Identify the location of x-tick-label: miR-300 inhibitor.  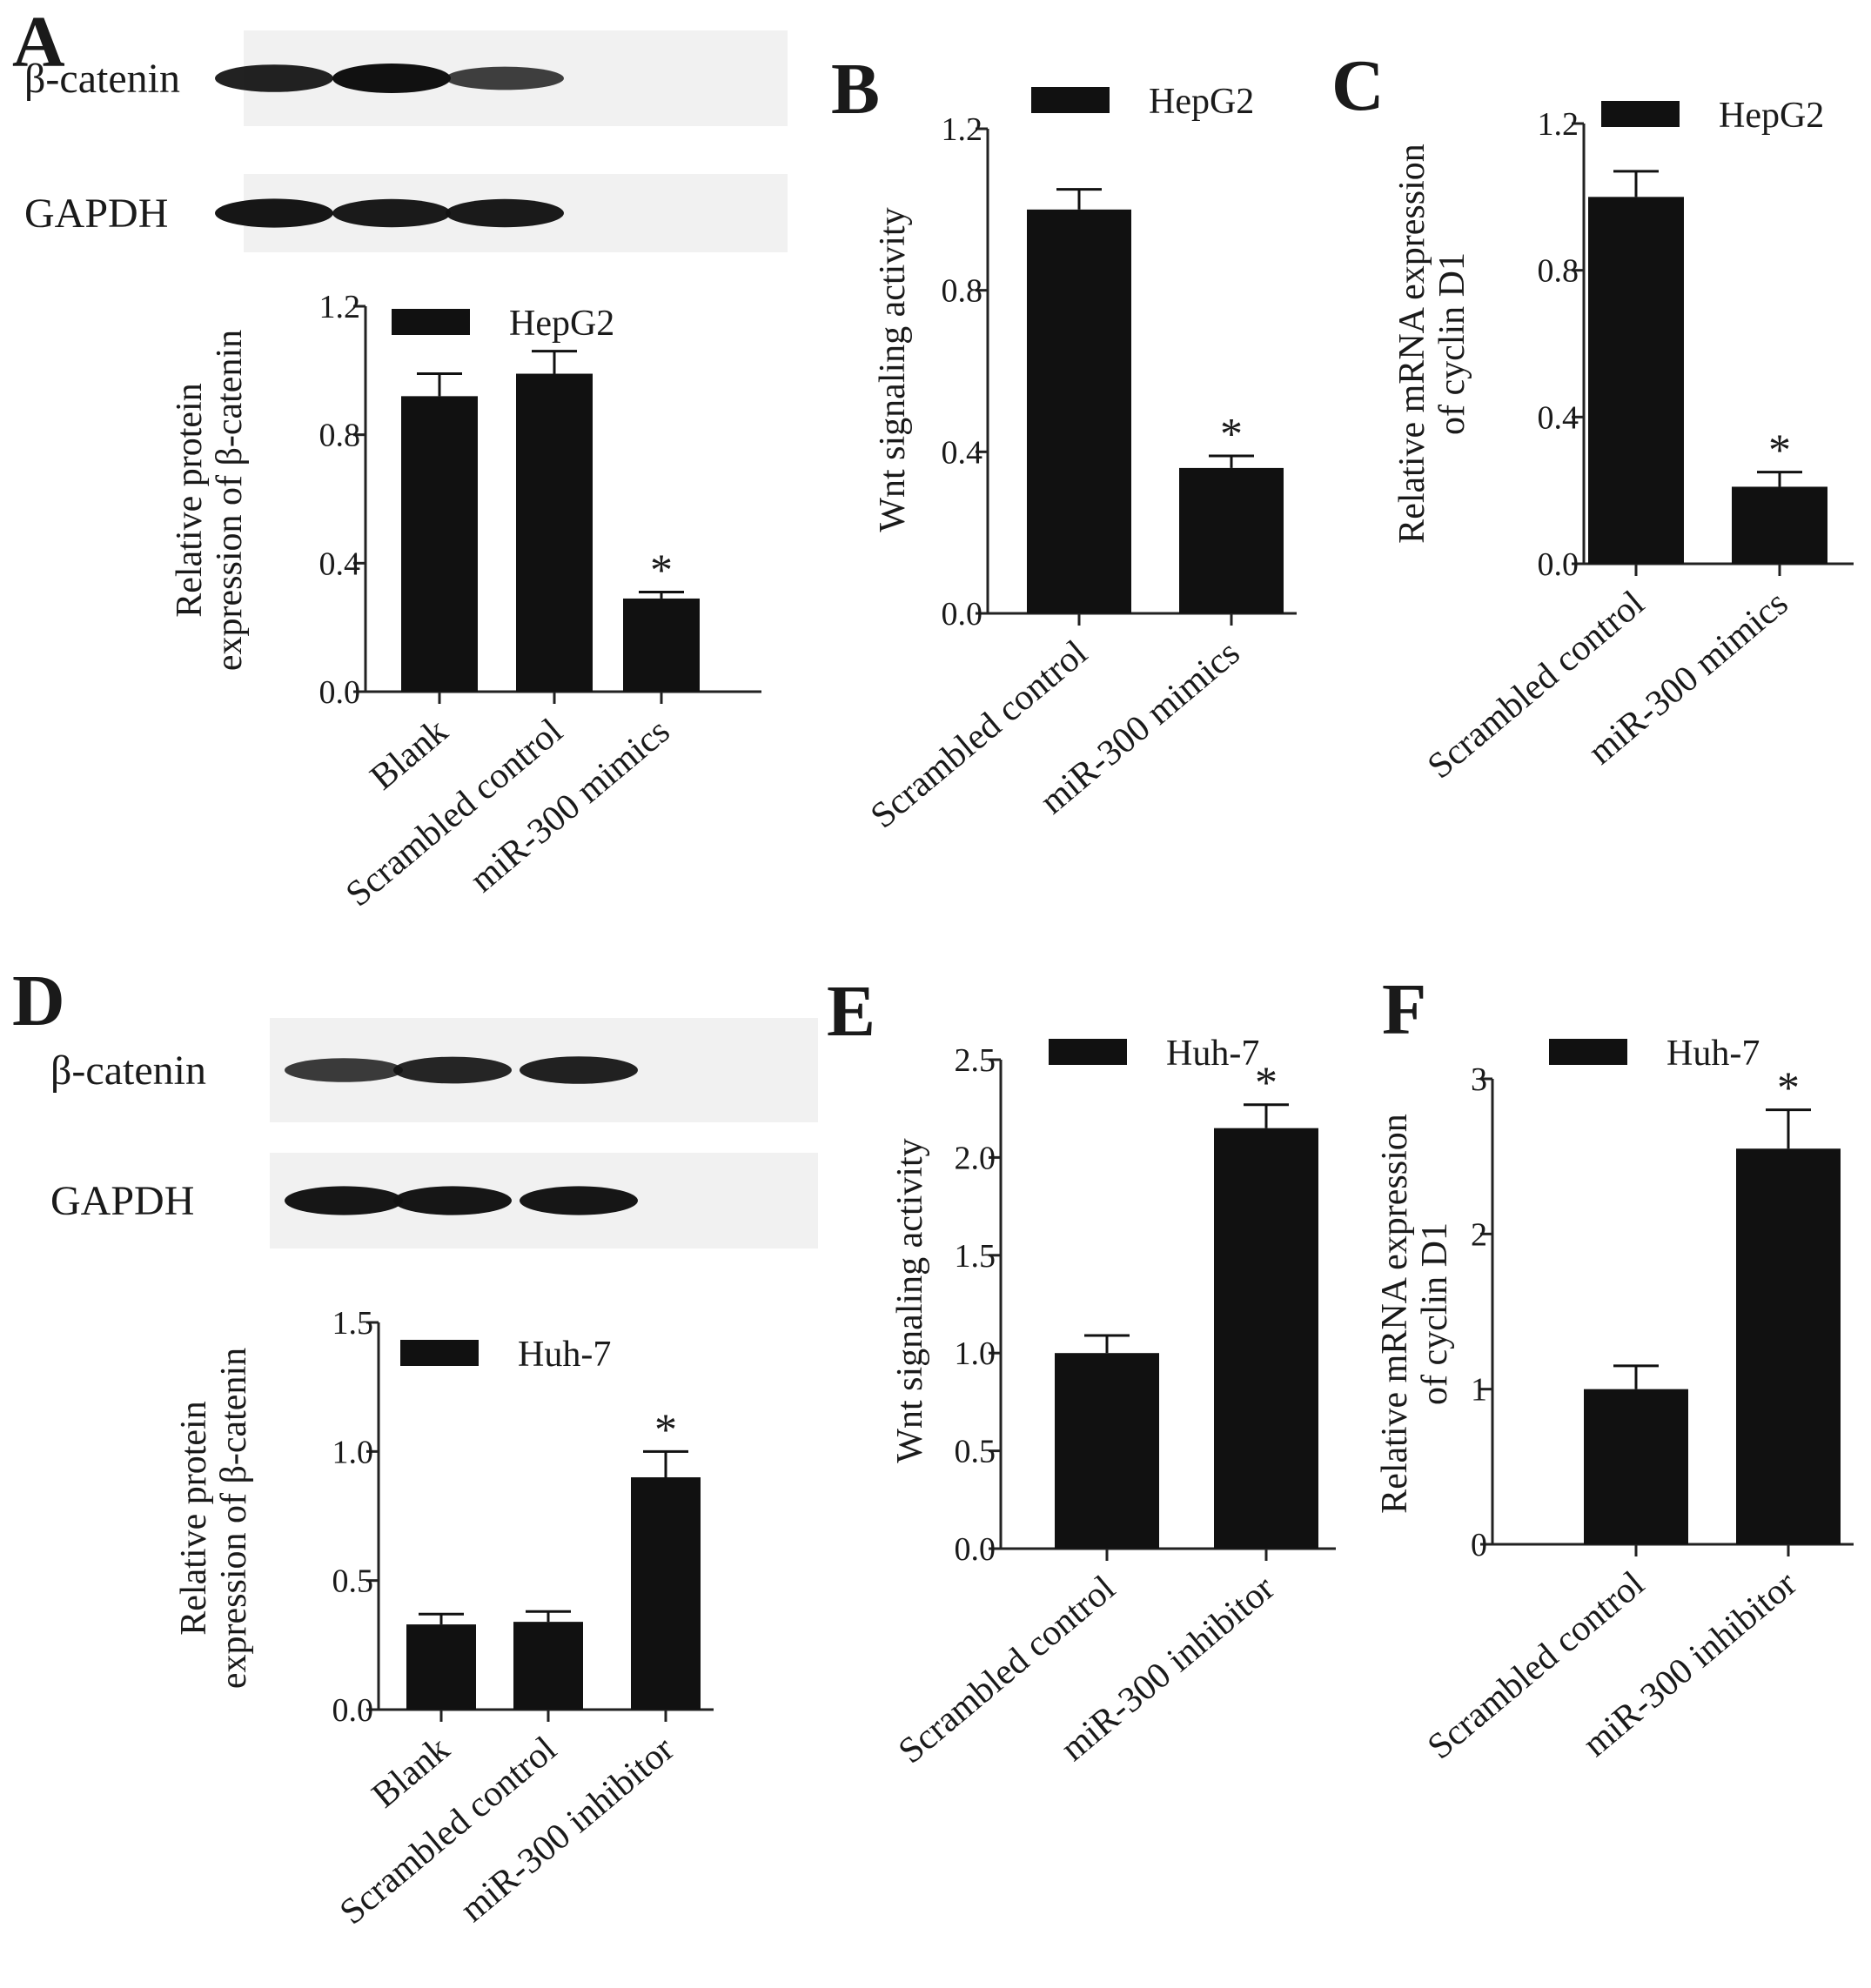
(567, 1829).